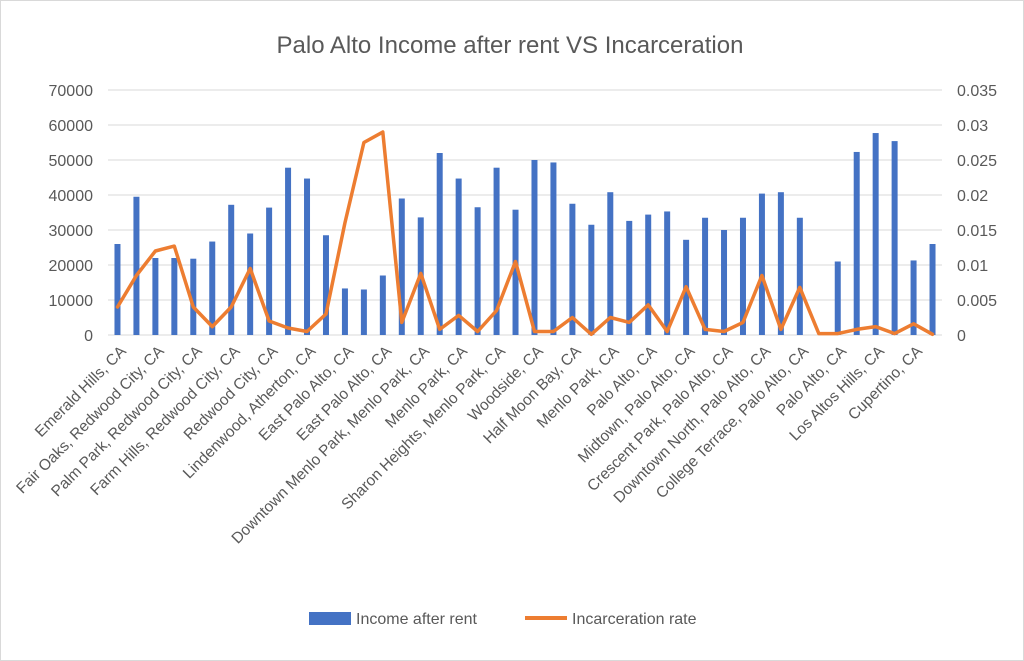 This screenshot has height=661, width=1024. Describe the element at coordinates (977, 231) in the screenshot. I see `right-tick-label: 0.015` at that location.